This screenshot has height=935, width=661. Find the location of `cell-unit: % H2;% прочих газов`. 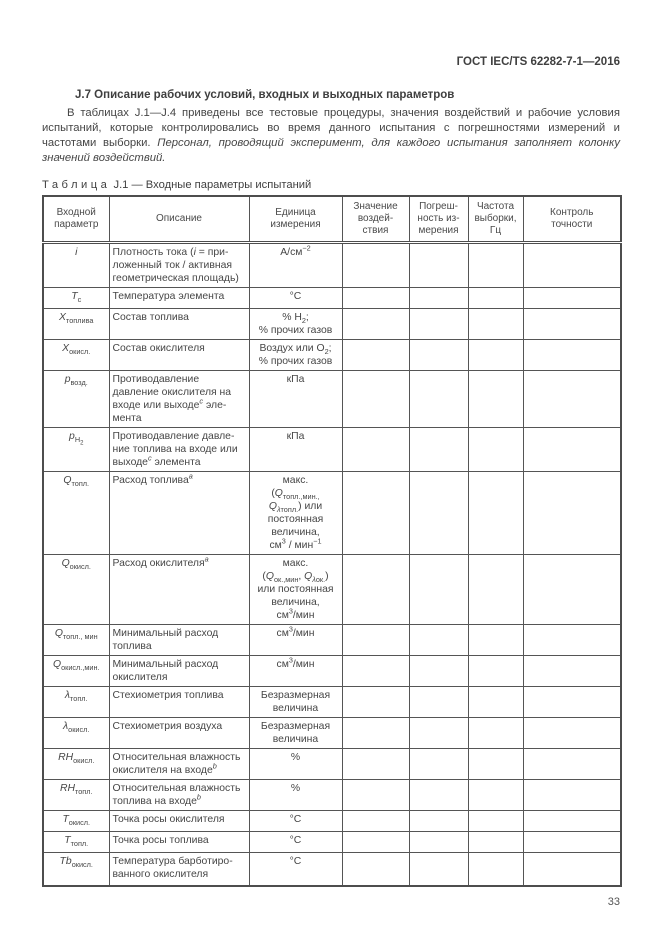

cell-unit: % H2;% прочих газов is located at coordinates (295, 323).